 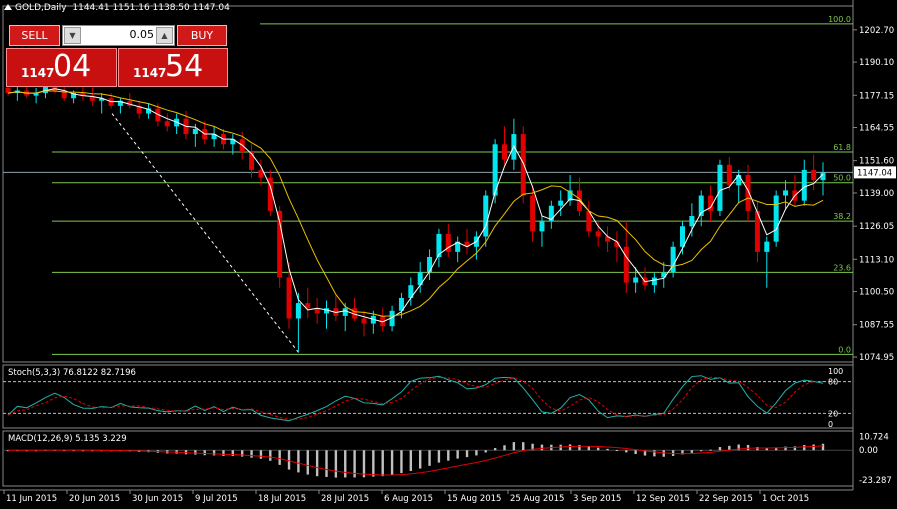 I want to click on fib-level-label: 50.0, so click(x=842, y=178).